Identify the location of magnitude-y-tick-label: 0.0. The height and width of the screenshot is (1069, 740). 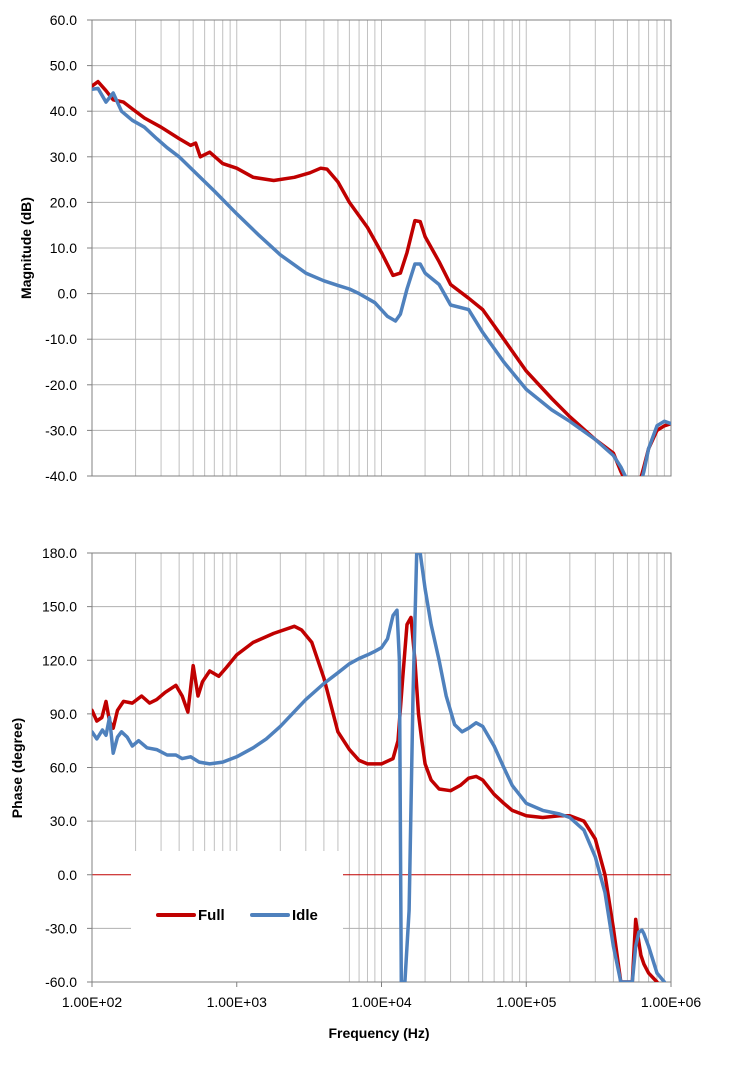
(68, 294).